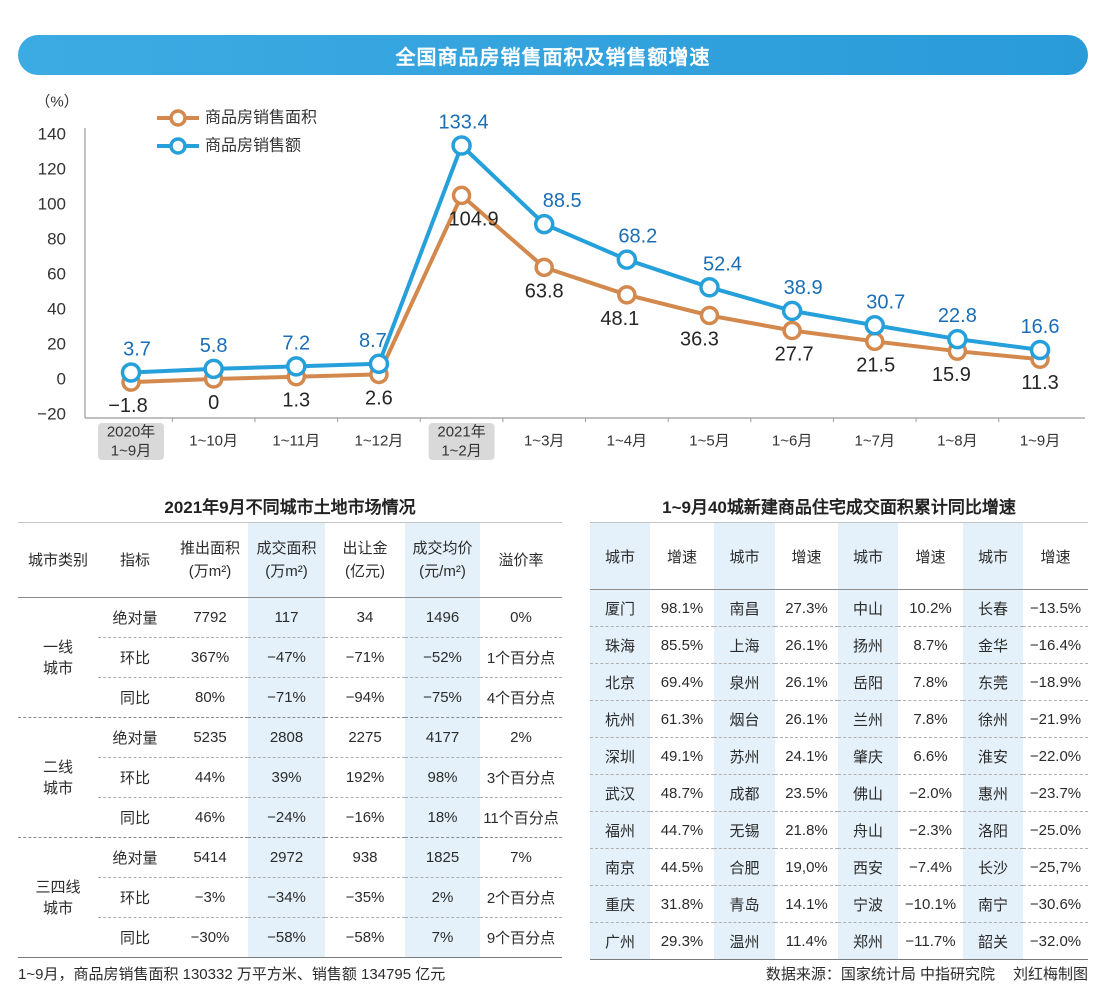 The height and width of the screenshot is (1003, 1112). What do you see at coordinates (365, 937) in the screenshot?
I see `table-cell: −58%` at bounding box center [365, 937].